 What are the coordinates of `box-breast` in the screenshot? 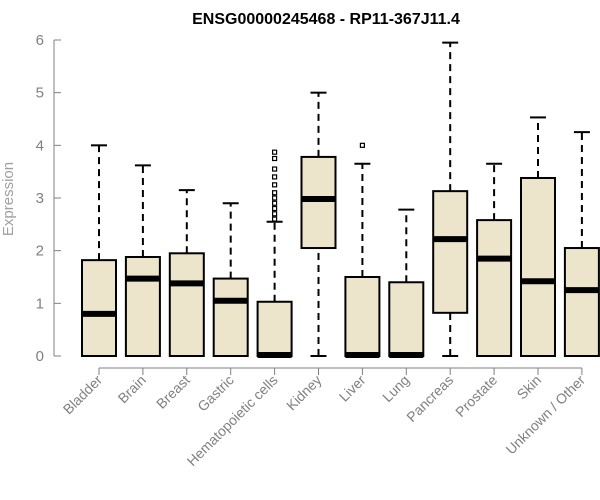 It's located at (186, 273).